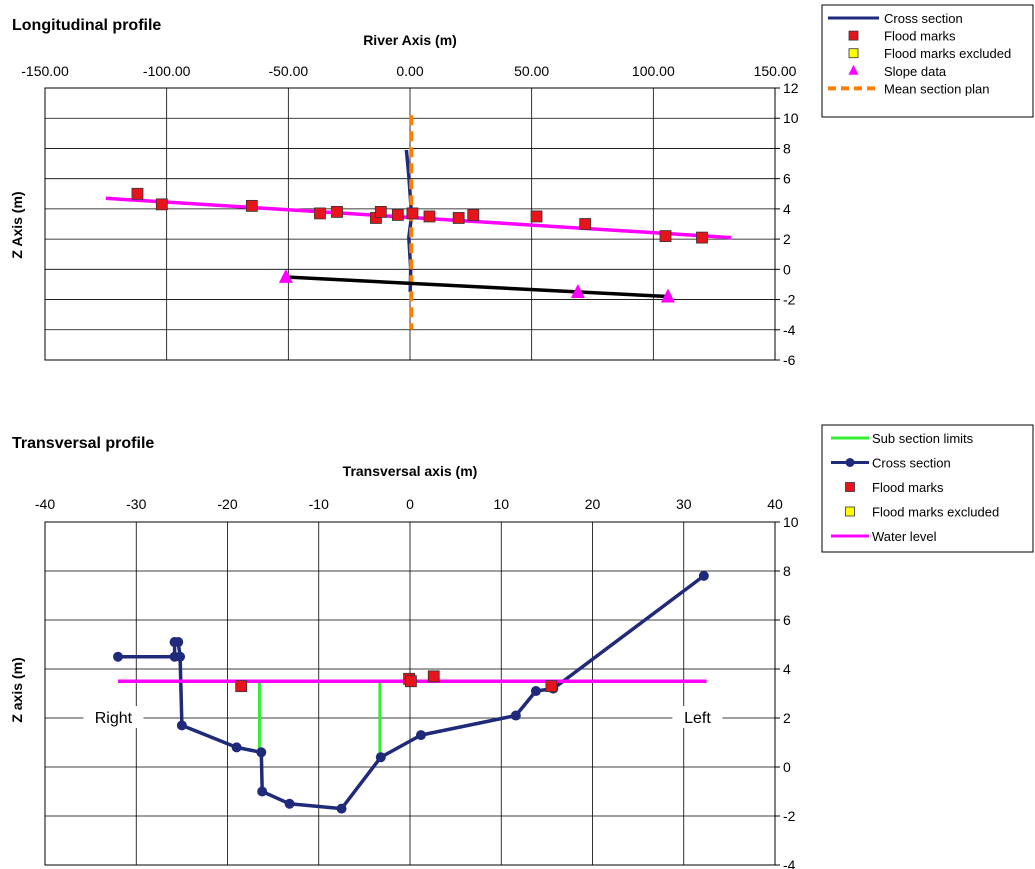 This screenshot has width=1035, height=869. Describe the element at coordinates (850, 462) in the screenshot. I see `legend-swatch-marker` at that location.